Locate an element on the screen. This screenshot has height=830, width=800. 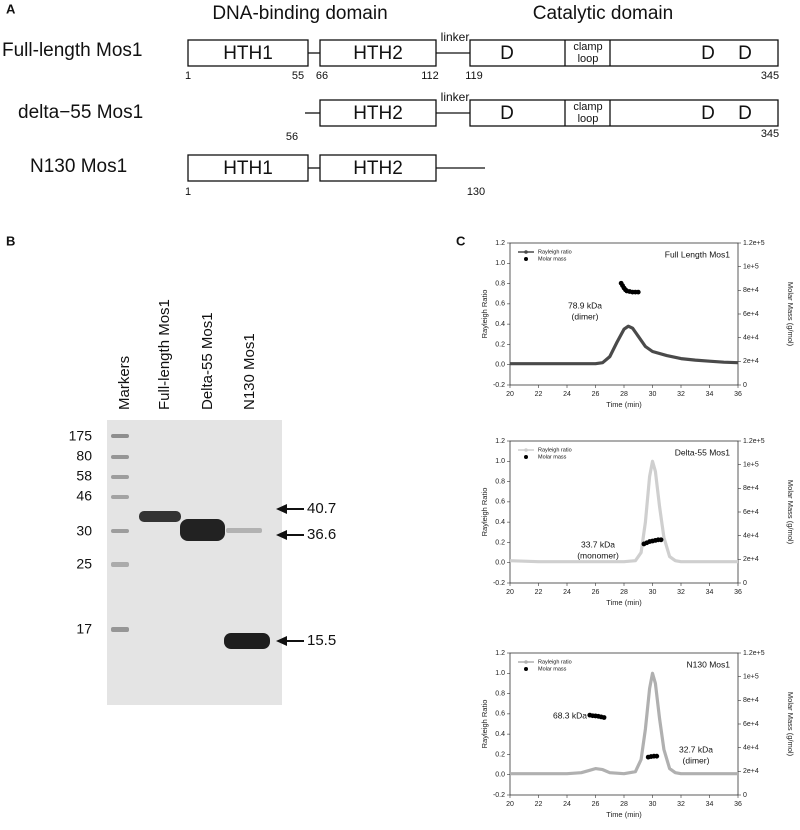
y-axis-label: Rayleigh Ratio is located at coordinates (484, 314).